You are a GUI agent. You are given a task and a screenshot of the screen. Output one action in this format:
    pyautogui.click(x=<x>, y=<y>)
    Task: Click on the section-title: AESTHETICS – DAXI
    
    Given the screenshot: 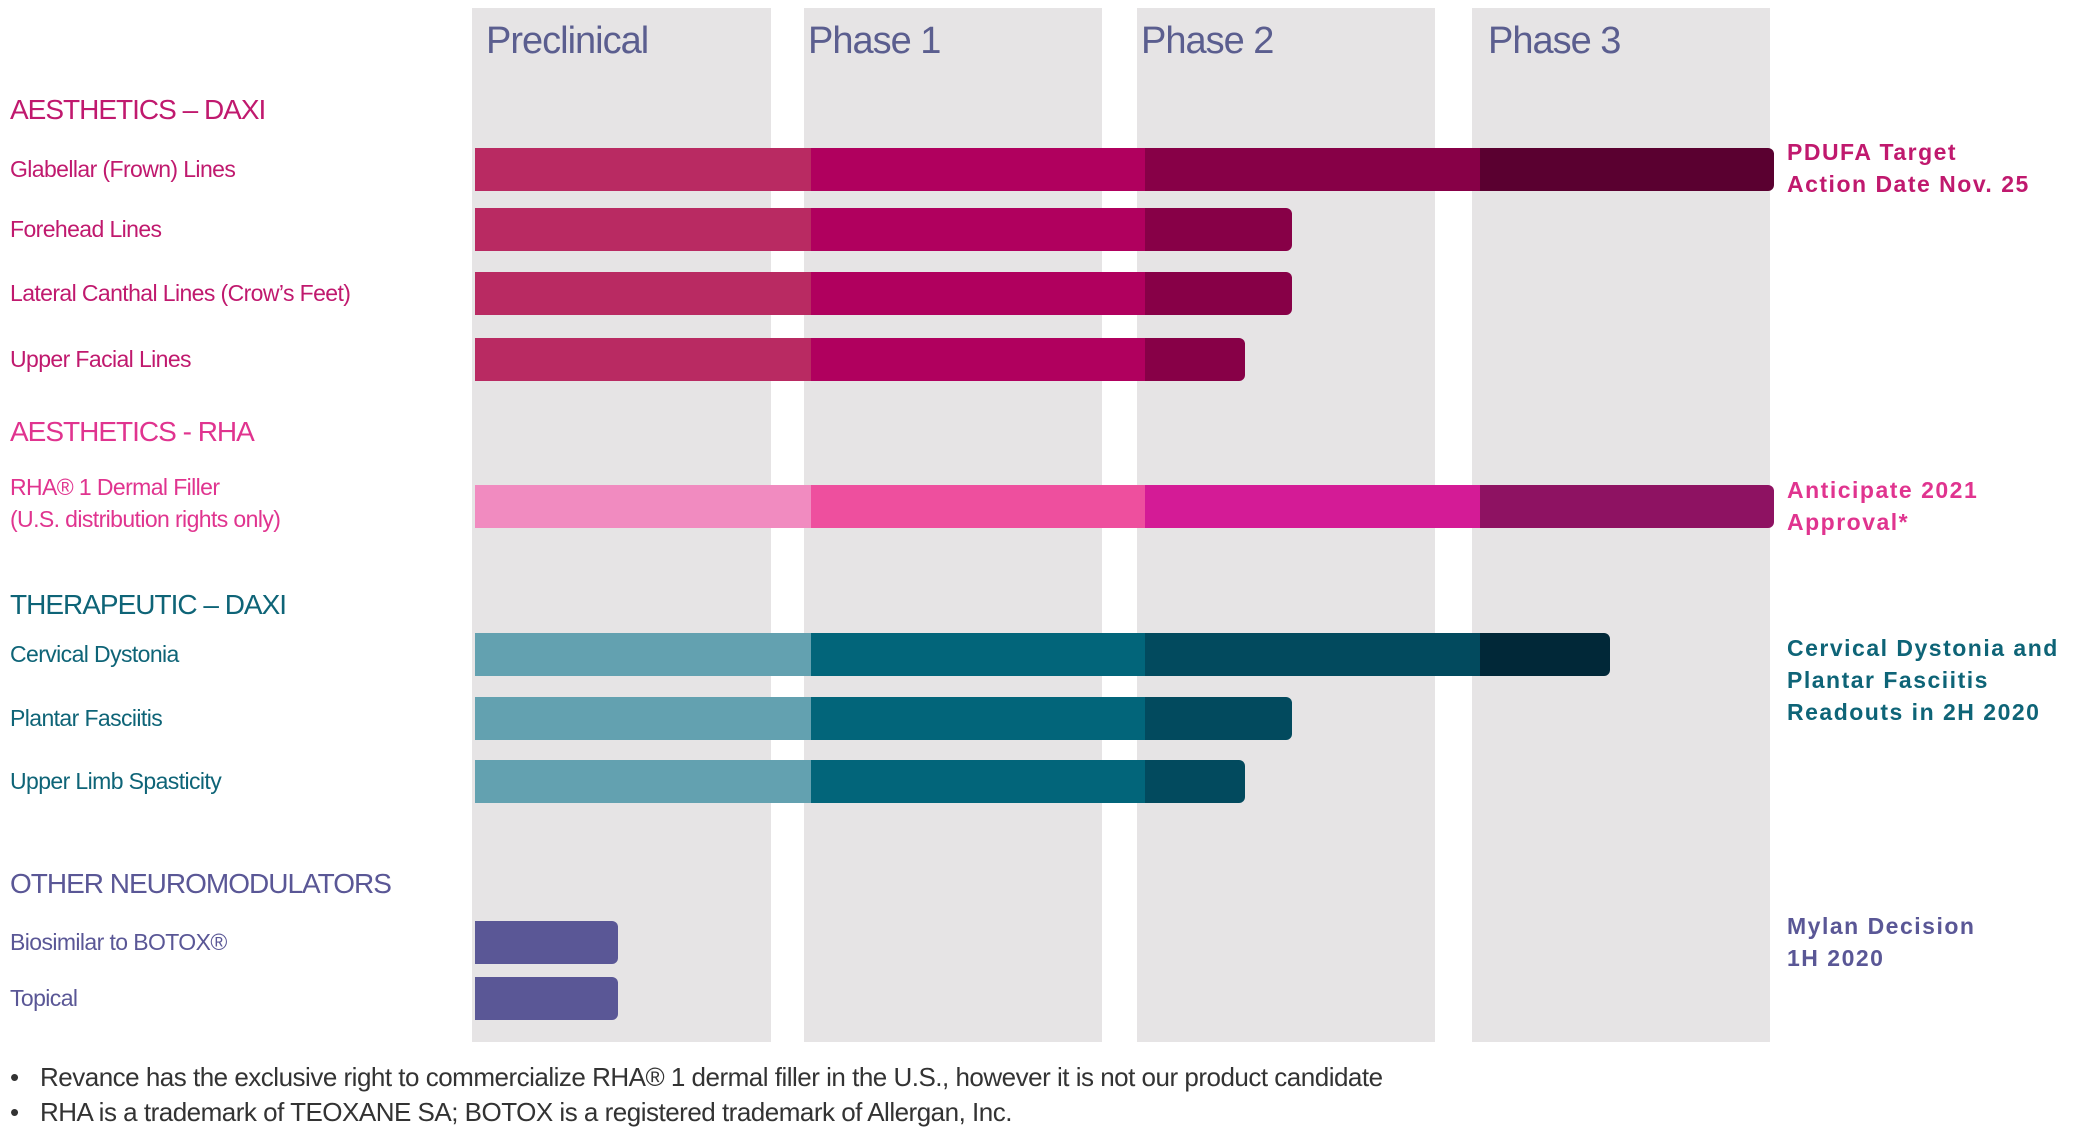 What is the action you would take?
    pyautogui.click(x=138, y=109)
    